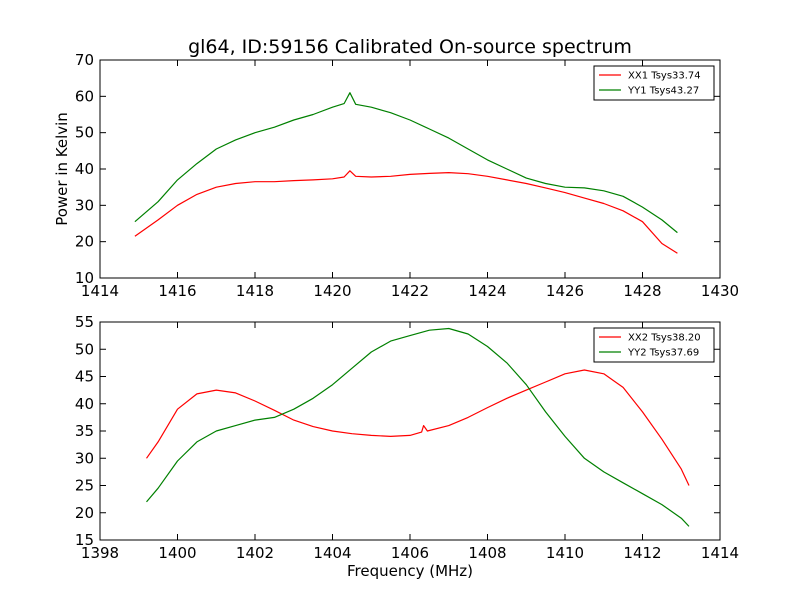 This screenshot has height=600, width=800. Describe the element at coordinates (177, 291) in the screenshot. I see `x-tick-label: 1416` at that location.